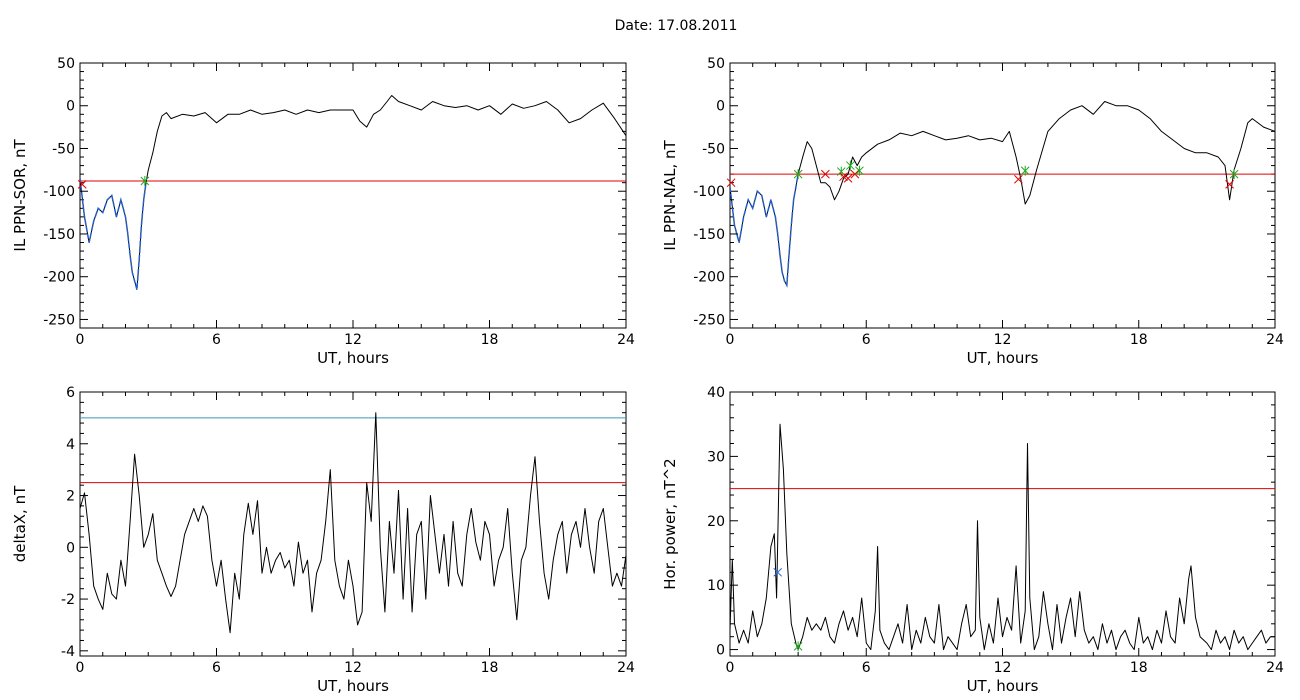 The image size is (1300, 700). Describe the element at coordinates (716, 457) in the screenshot. I see `y-tick-label: 30` at that location.